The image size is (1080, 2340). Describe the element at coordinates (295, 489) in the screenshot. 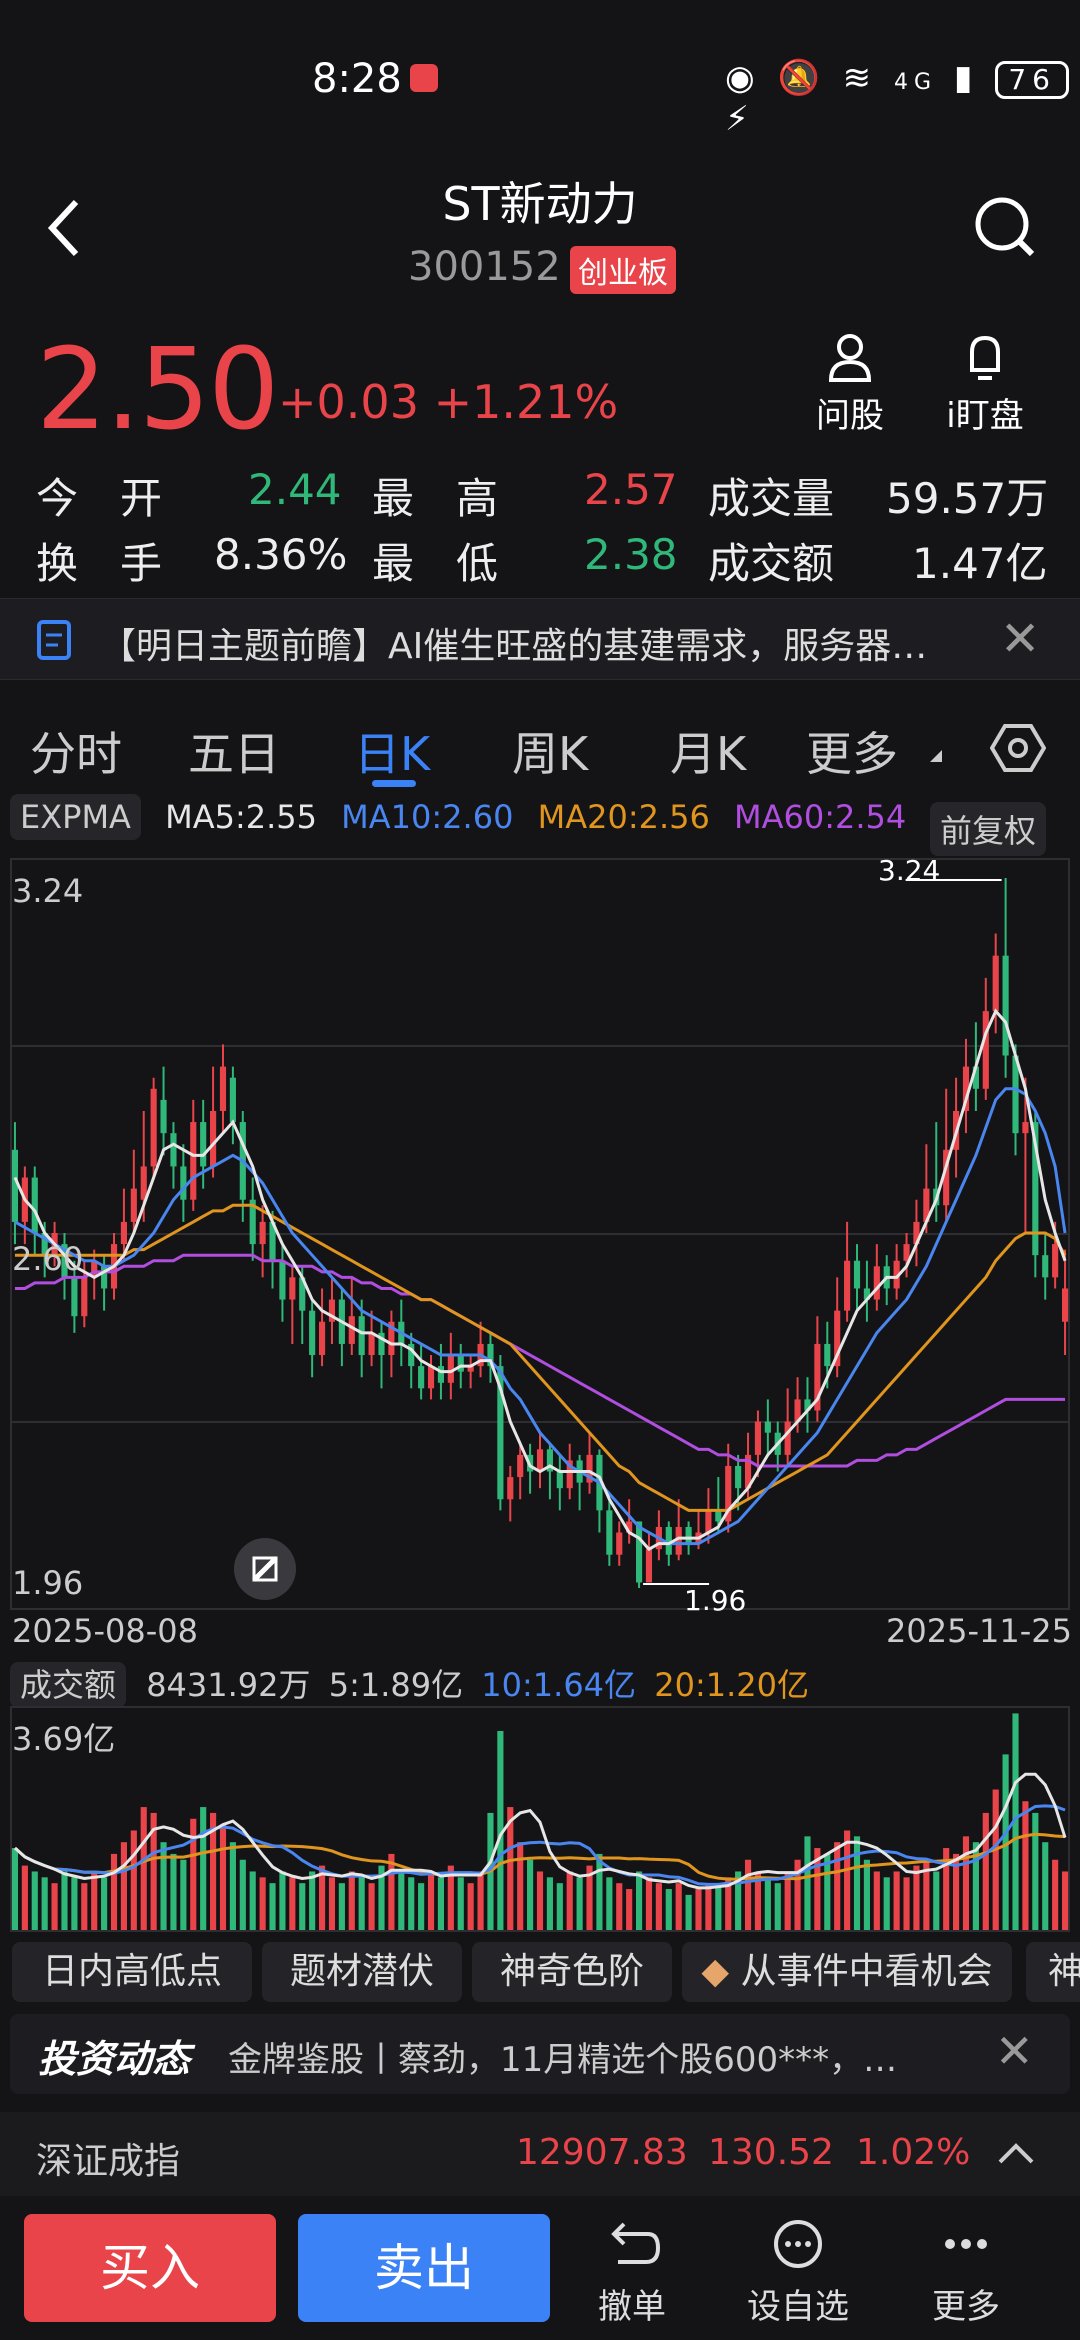

I see `open-value: 2.44` at that location.